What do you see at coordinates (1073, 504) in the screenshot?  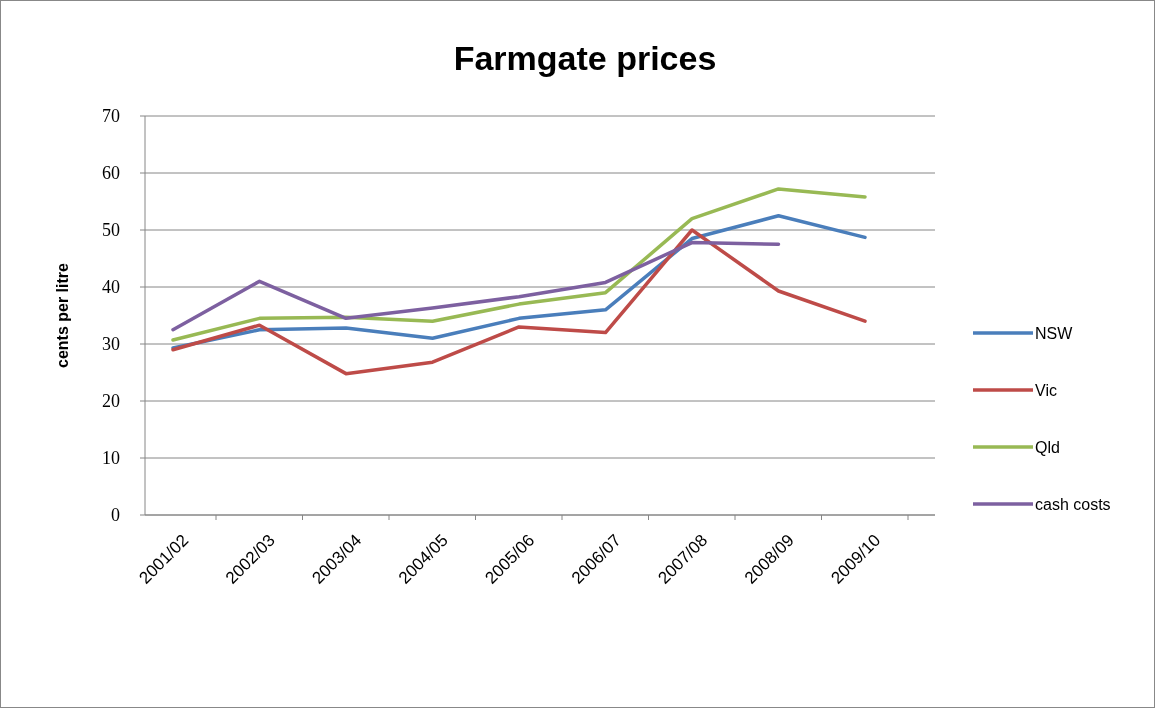 I see `legend-label: cash costs` at bounding box center [1073, 504].